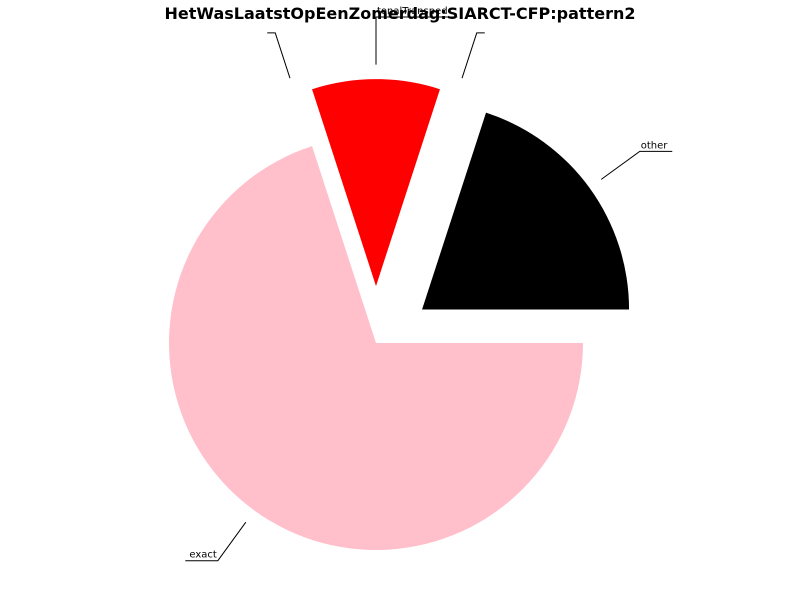  Describe the element at coordinates (376, 183) in the screenshot. I see `pie-slice-tonaltransped` at that location.